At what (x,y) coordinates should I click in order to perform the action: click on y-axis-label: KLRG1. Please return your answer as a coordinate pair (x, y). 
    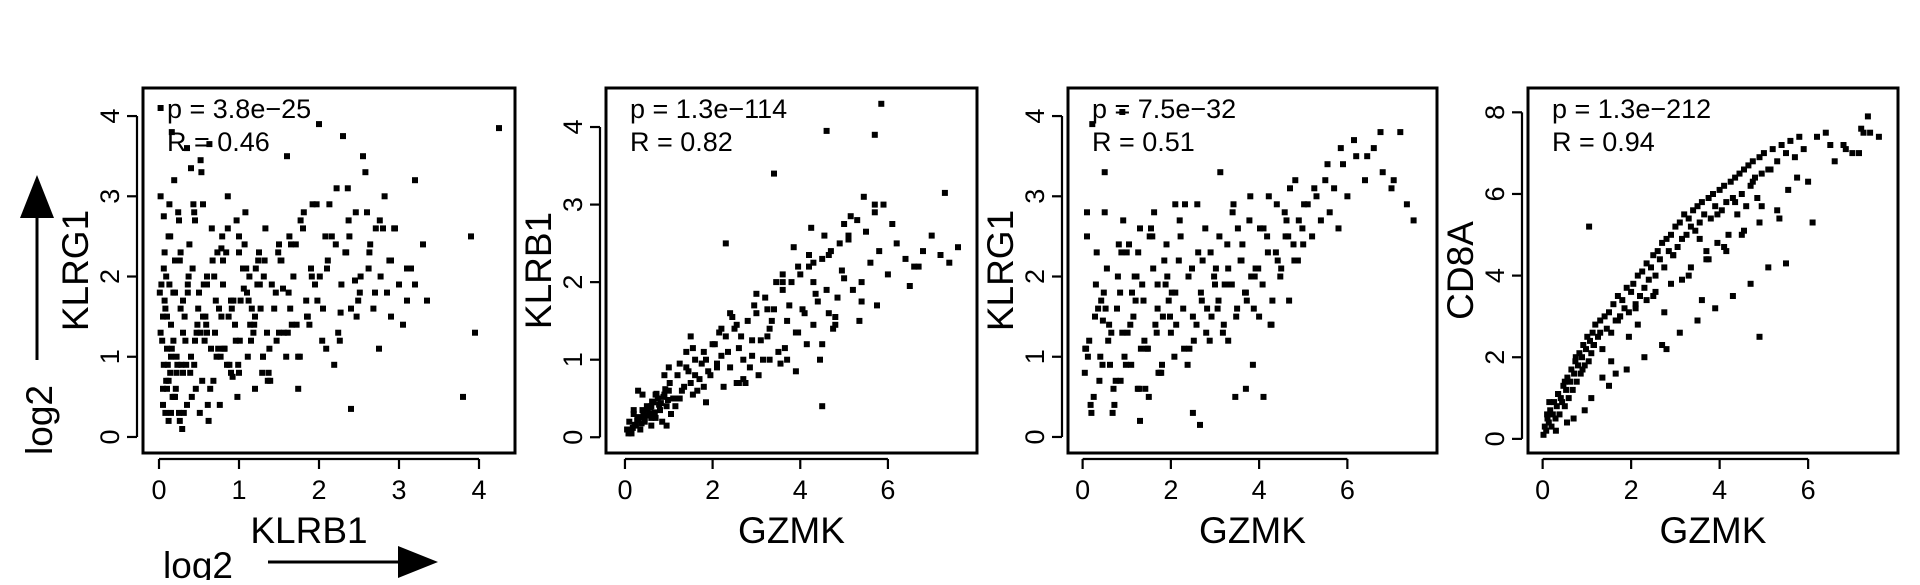
    Looking at the image, I should click on (75, 270).